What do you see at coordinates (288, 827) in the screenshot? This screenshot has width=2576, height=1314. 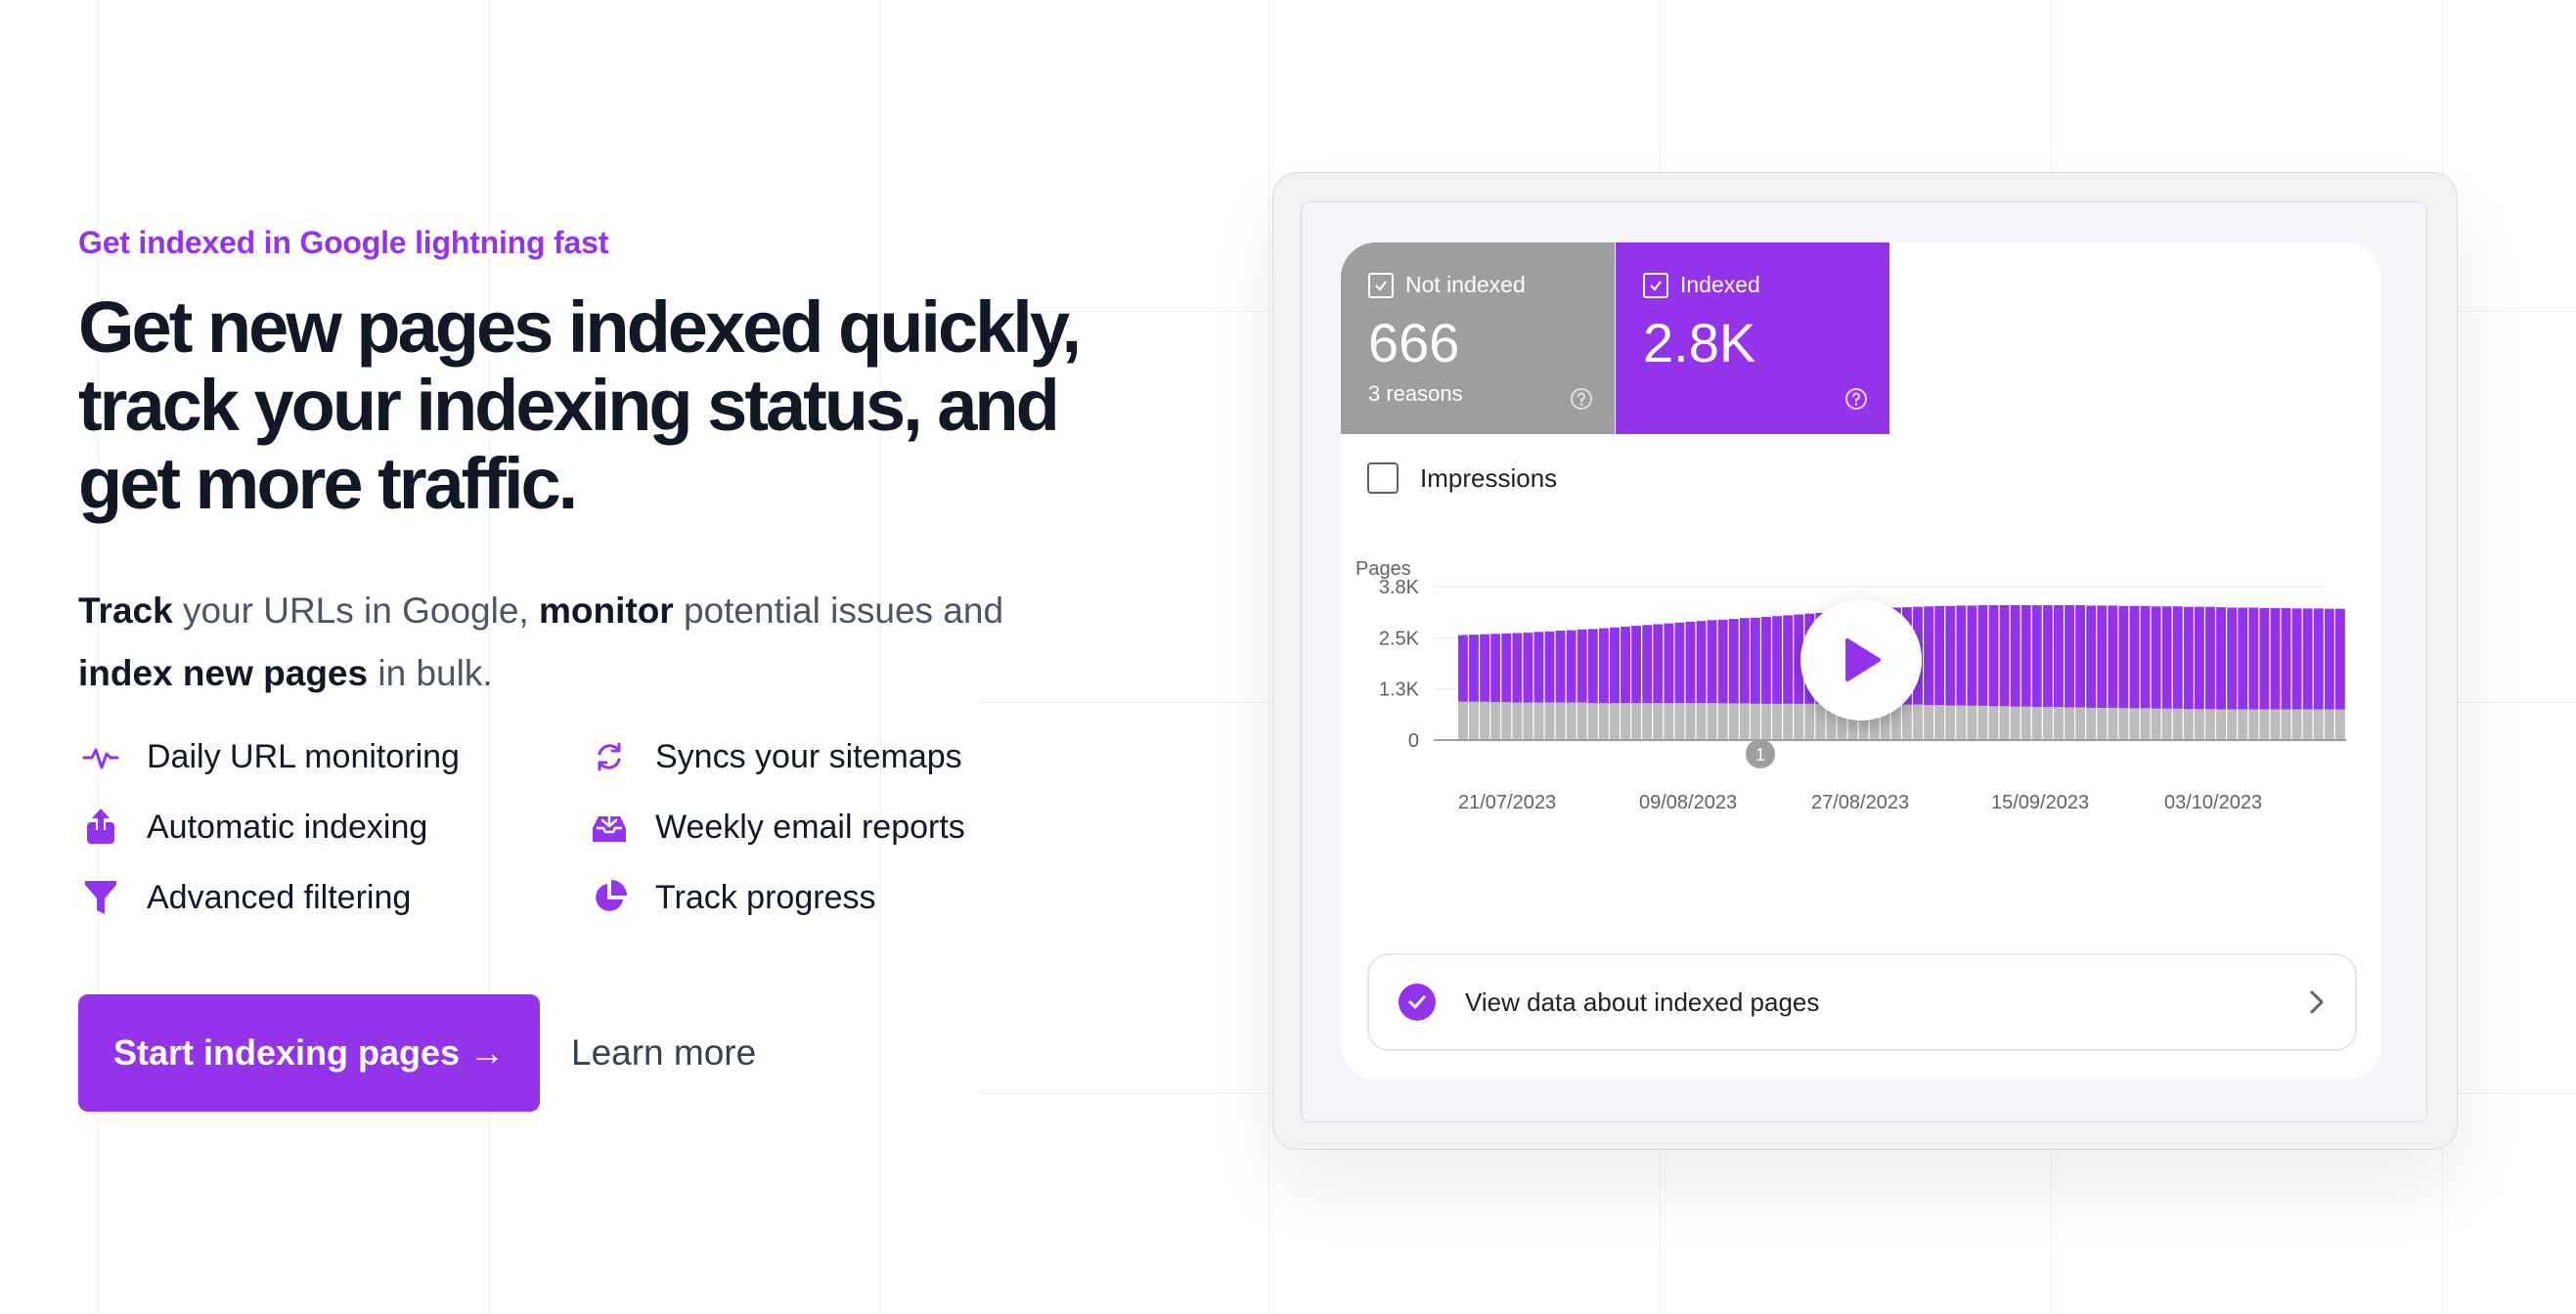 I see `feature-label: Automatic indexing` at bounding box center [288, 827].